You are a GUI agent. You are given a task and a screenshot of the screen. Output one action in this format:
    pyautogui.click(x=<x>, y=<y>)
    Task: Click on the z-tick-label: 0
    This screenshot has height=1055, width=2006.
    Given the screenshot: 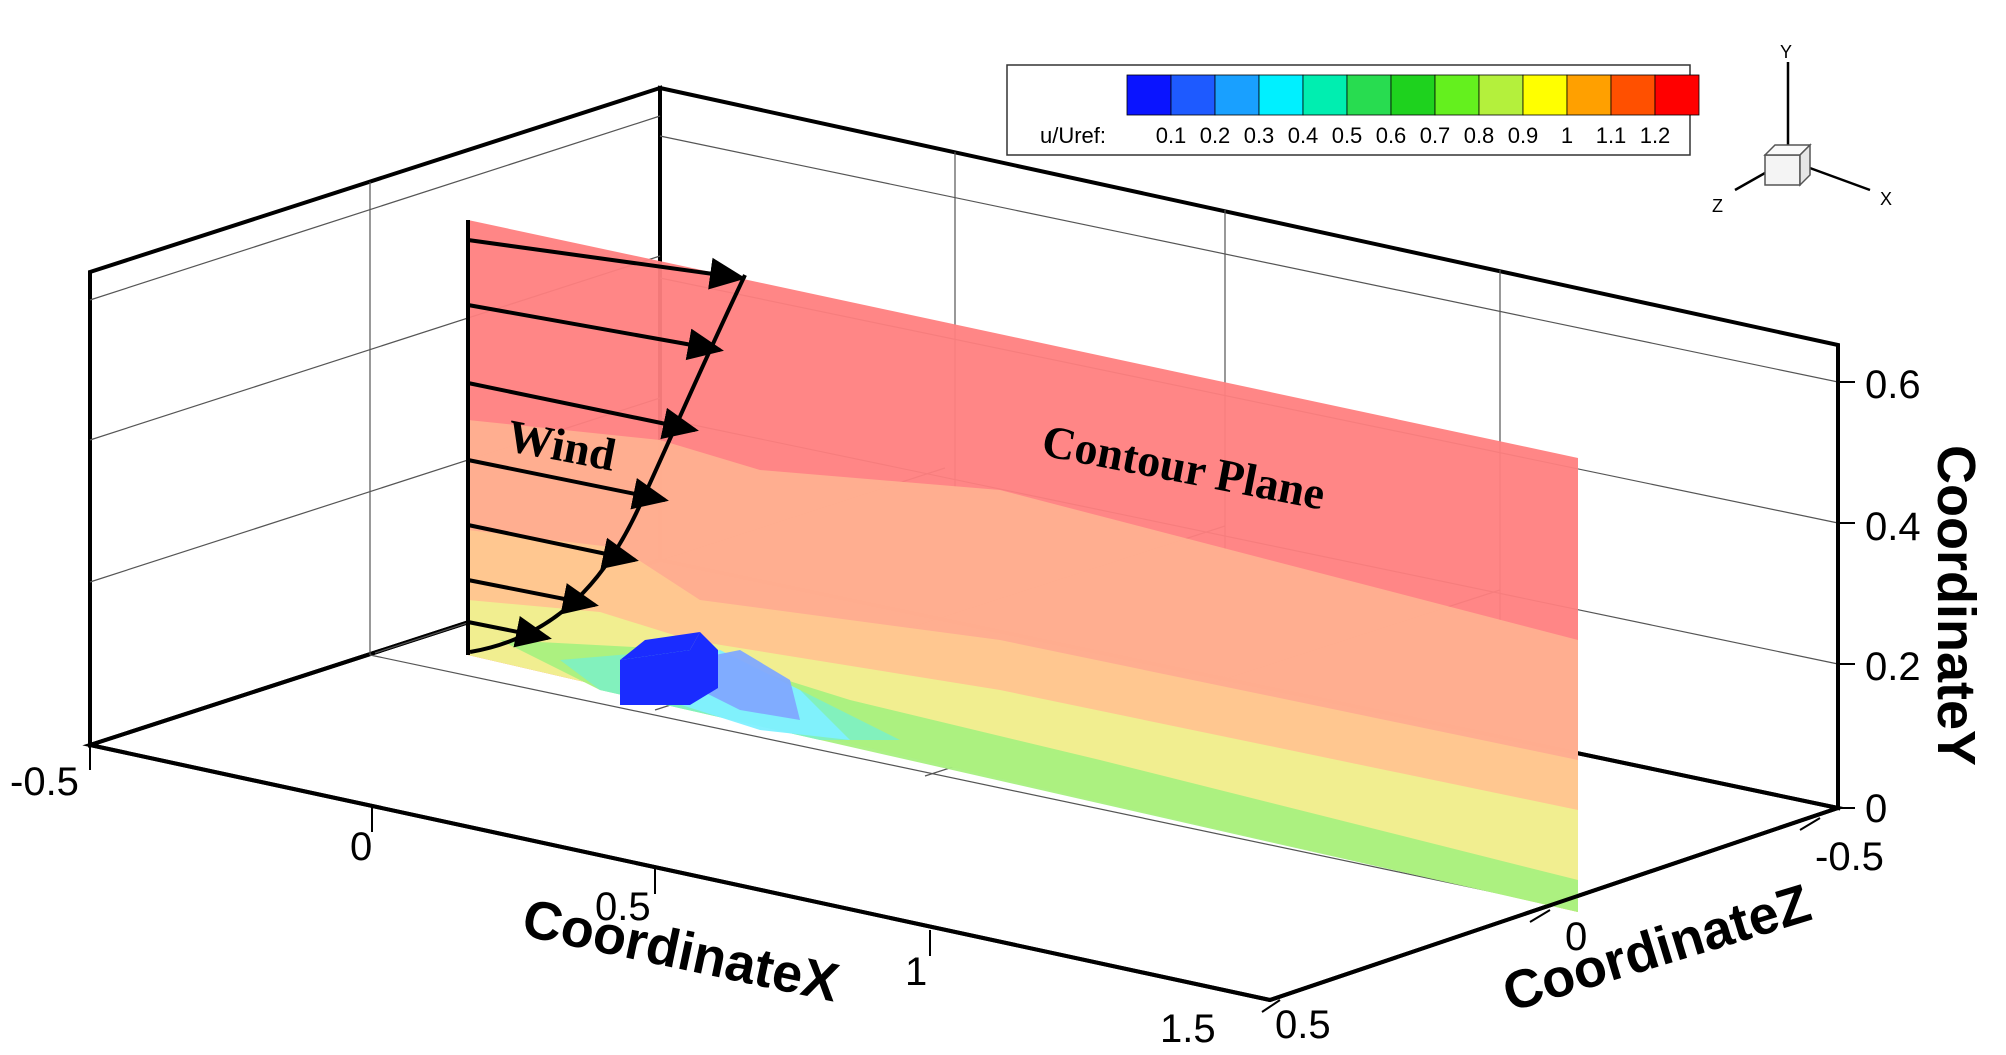 What is the action you would take?
    pyautogui.click(x=1576, y=937)
    